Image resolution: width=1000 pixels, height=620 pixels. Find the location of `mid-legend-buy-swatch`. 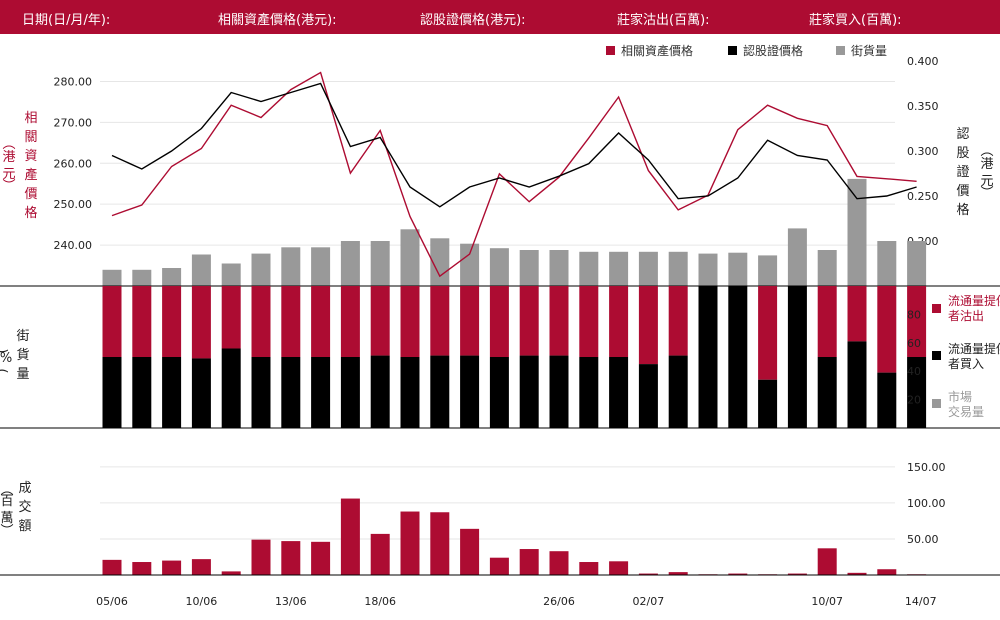

mid-legend-buy-swatch is located at coordinates (936, 355).